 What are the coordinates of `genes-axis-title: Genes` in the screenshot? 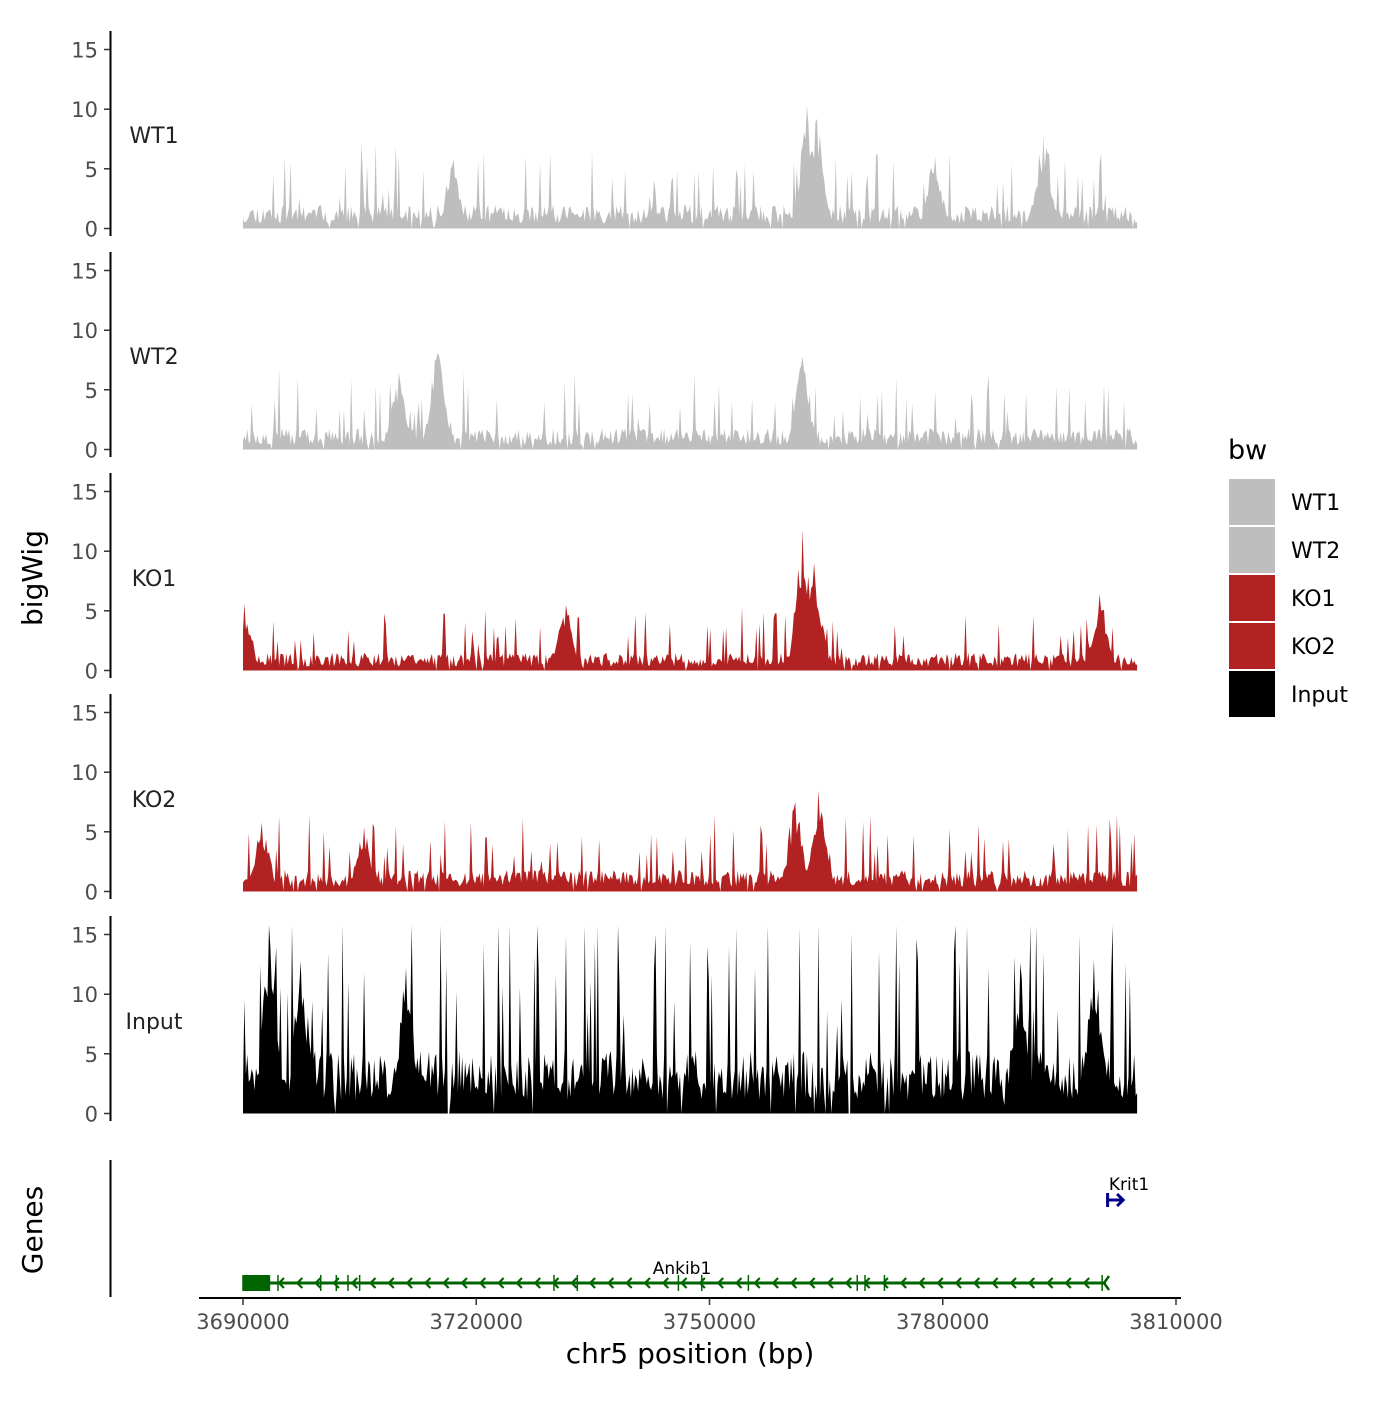 It's located at (32, 1230).